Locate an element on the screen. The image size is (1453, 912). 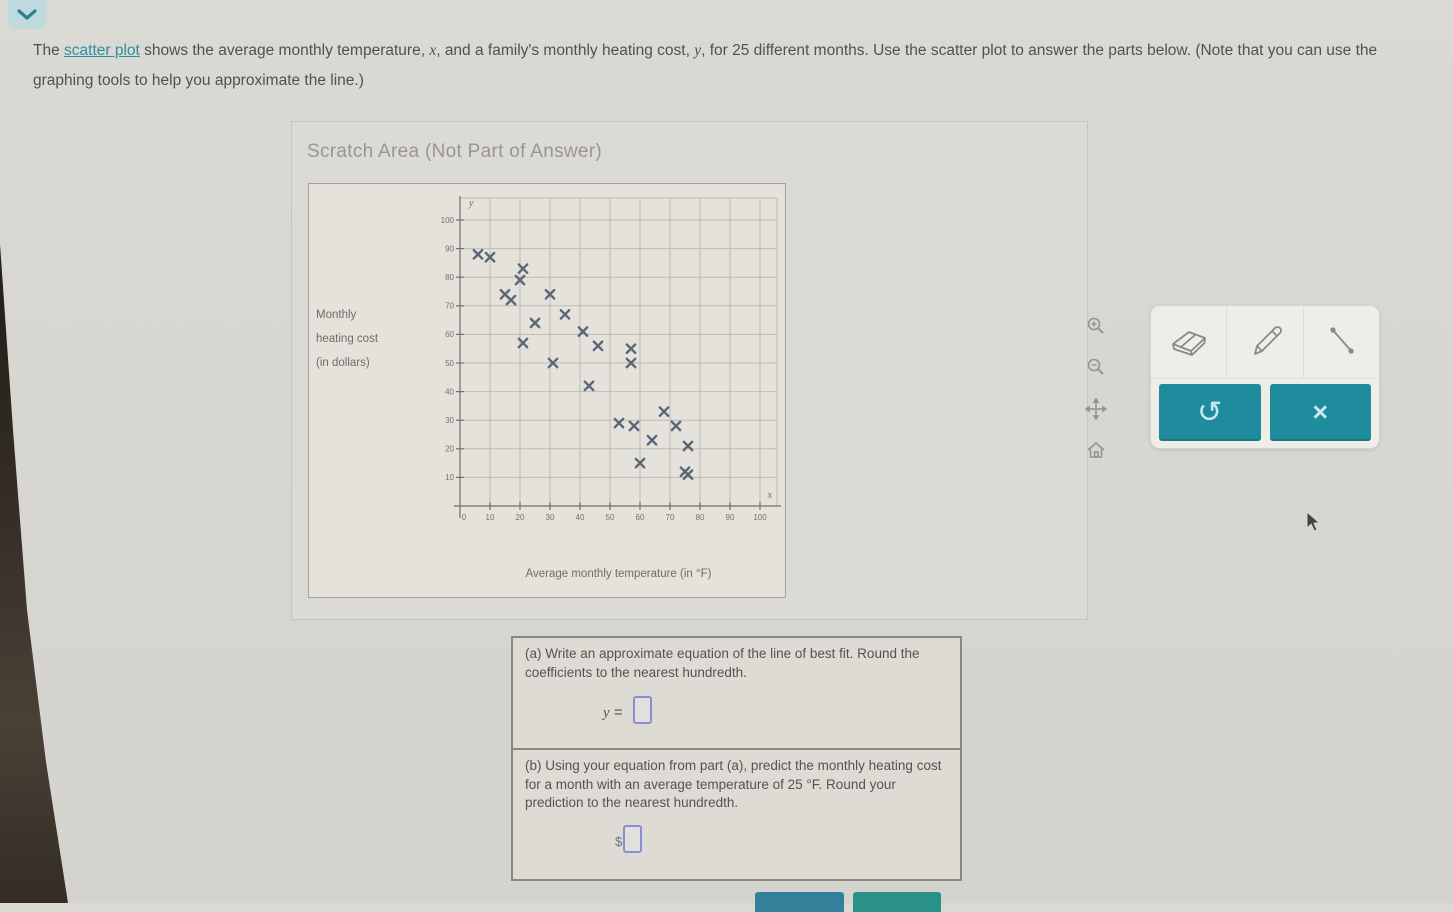
part-a-equation-row: y = is located at coordinates (775, 710).